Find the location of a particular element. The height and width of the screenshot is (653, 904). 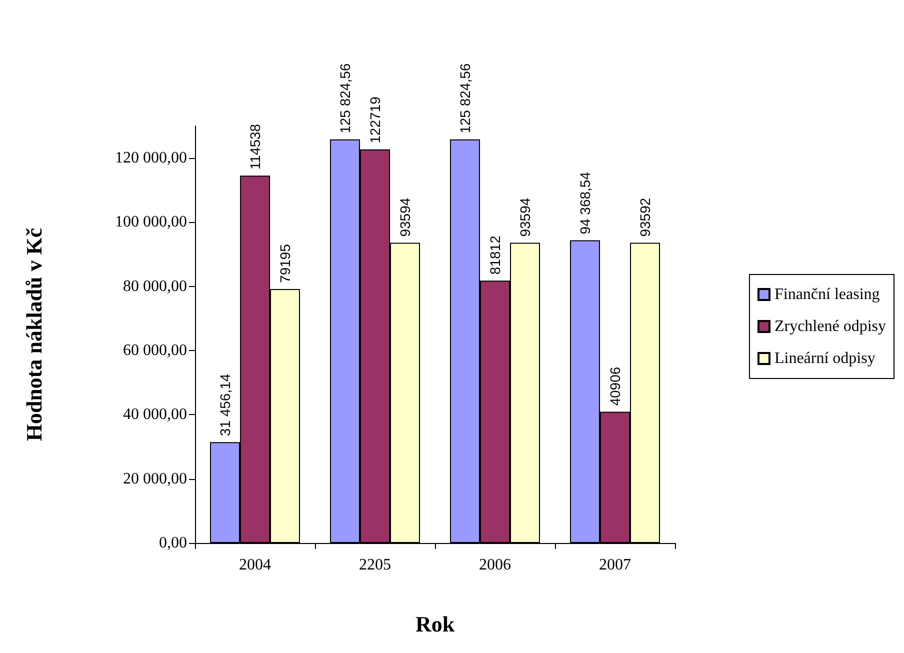

data-label: 40906 is located at coordinates (615, 386).